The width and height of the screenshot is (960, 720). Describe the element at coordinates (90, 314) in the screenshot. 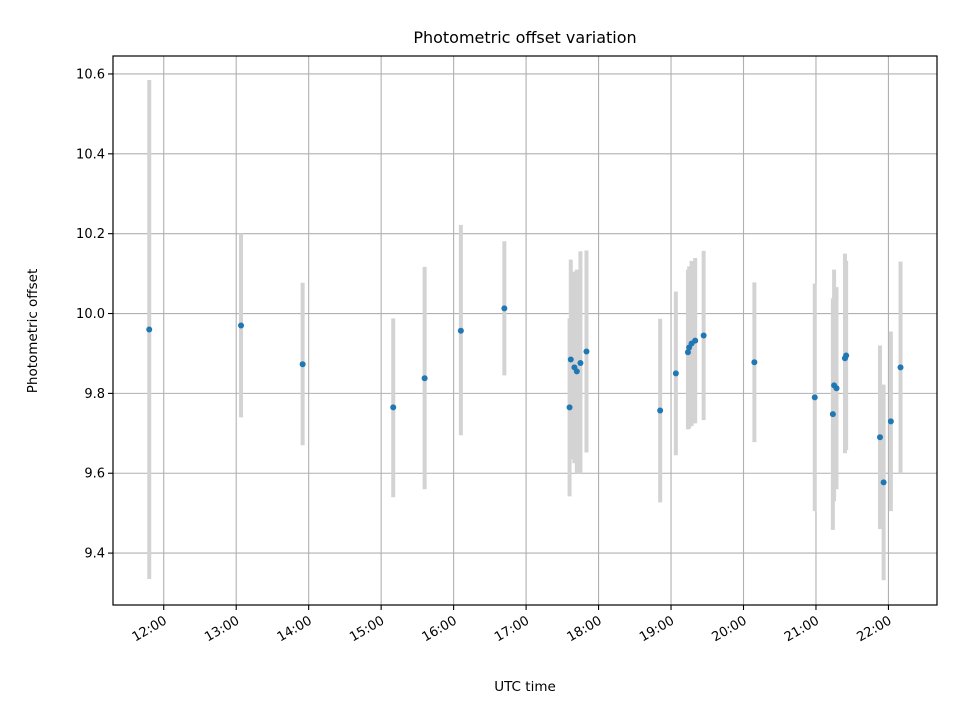

I see `y-tick-label: 10.0` at that location.